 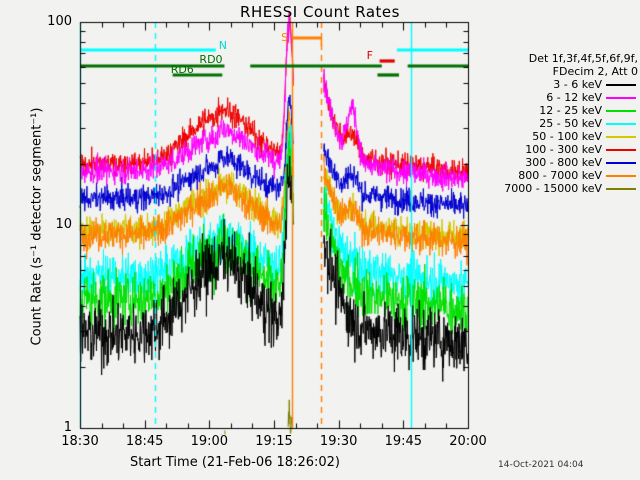 I want to click on y-axis-tick-label: 1, so click(x=67, y=427).